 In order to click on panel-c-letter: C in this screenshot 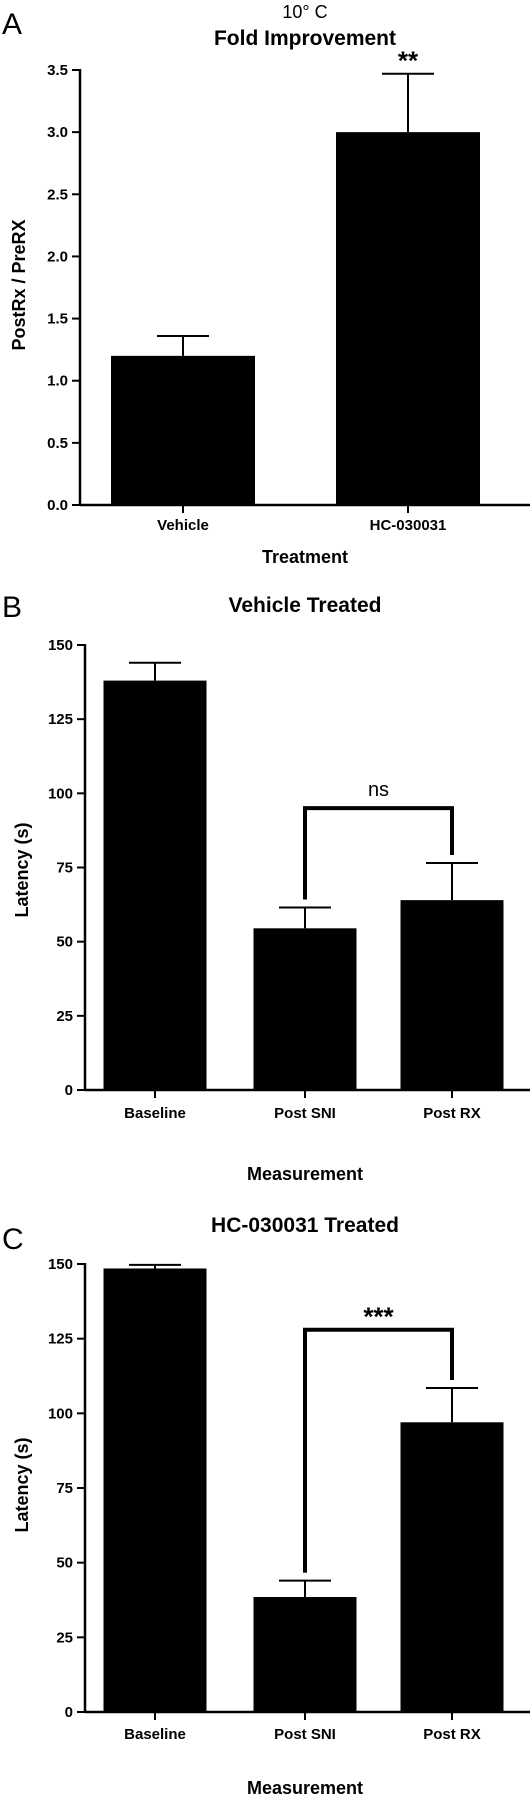, I will do `click(13, 1239)`.